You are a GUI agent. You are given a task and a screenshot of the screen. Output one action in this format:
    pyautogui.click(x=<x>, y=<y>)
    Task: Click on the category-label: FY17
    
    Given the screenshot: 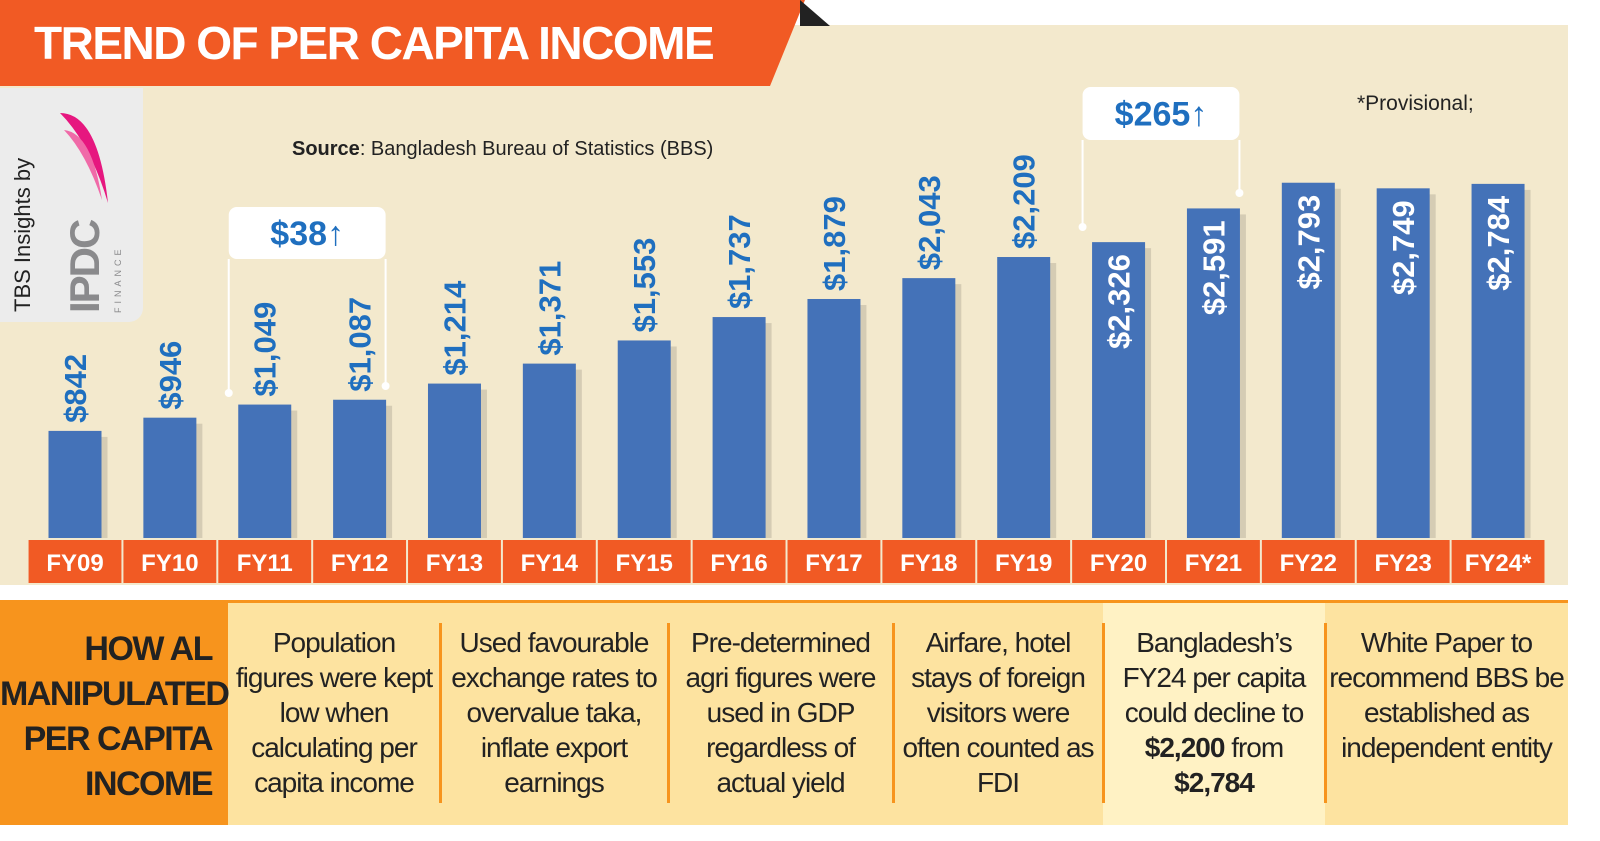 What is the action you would take?
    pyautogui.click(x=833, y=563)
    